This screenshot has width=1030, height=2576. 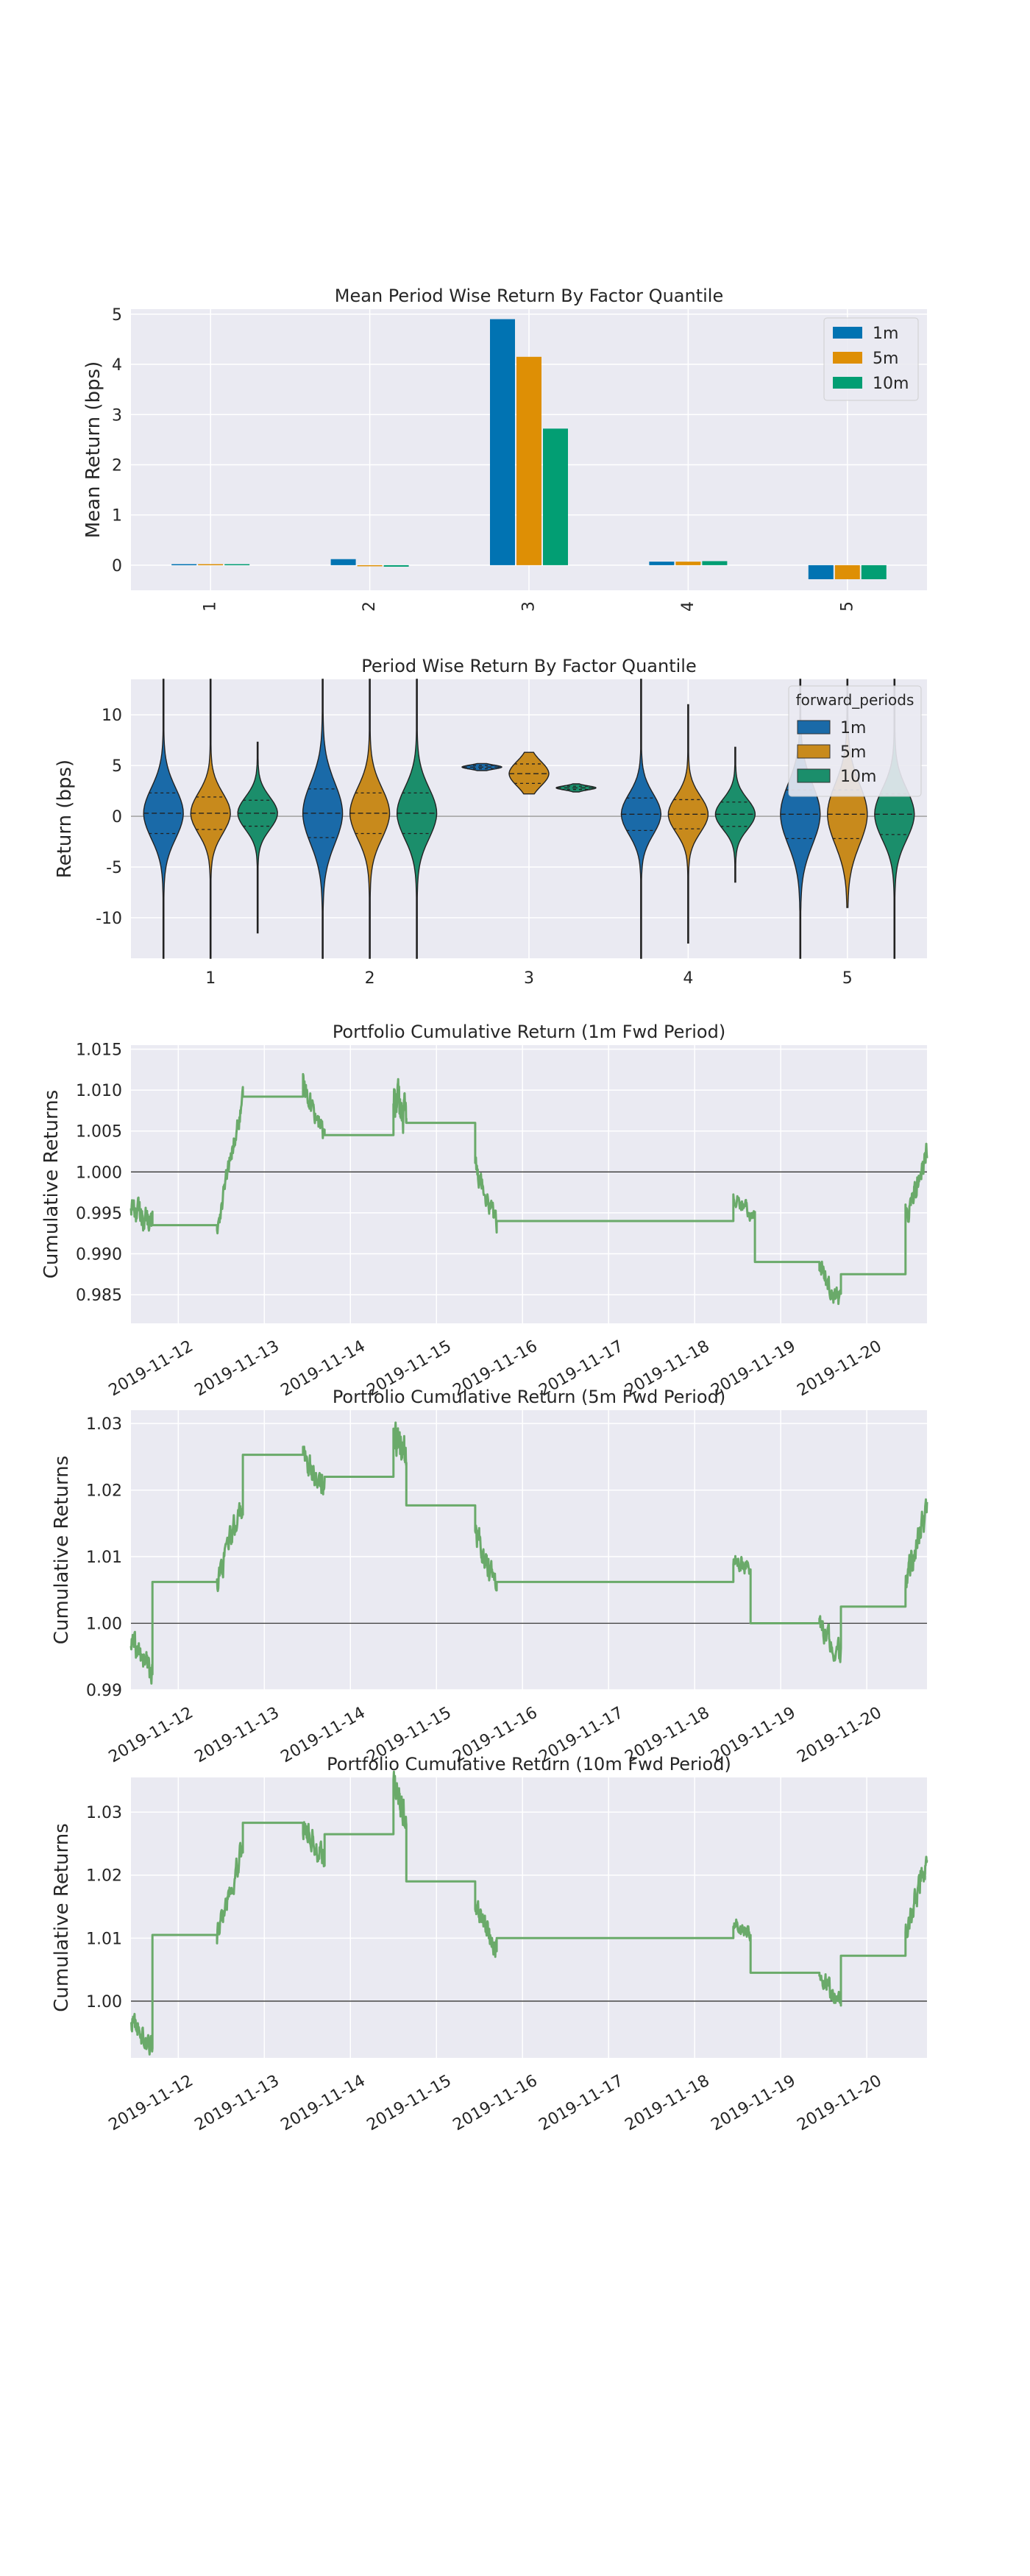 What do you see at coordinates (99, 1132) in the screenshot?
I see `y-tick-label: 1.005` at bounding box center [99, 1132].